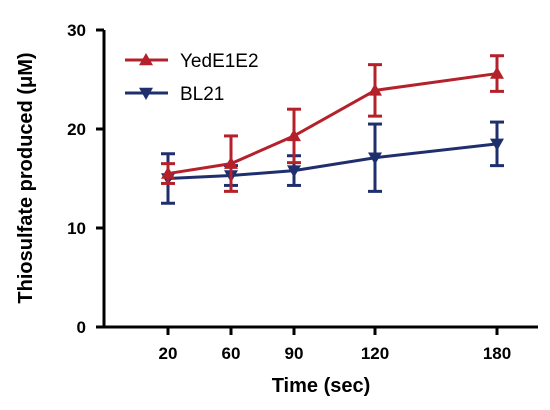  Describe the element at coordinates (76, 30) in the screenshot. I see `y-tick-label: 30` at that location.